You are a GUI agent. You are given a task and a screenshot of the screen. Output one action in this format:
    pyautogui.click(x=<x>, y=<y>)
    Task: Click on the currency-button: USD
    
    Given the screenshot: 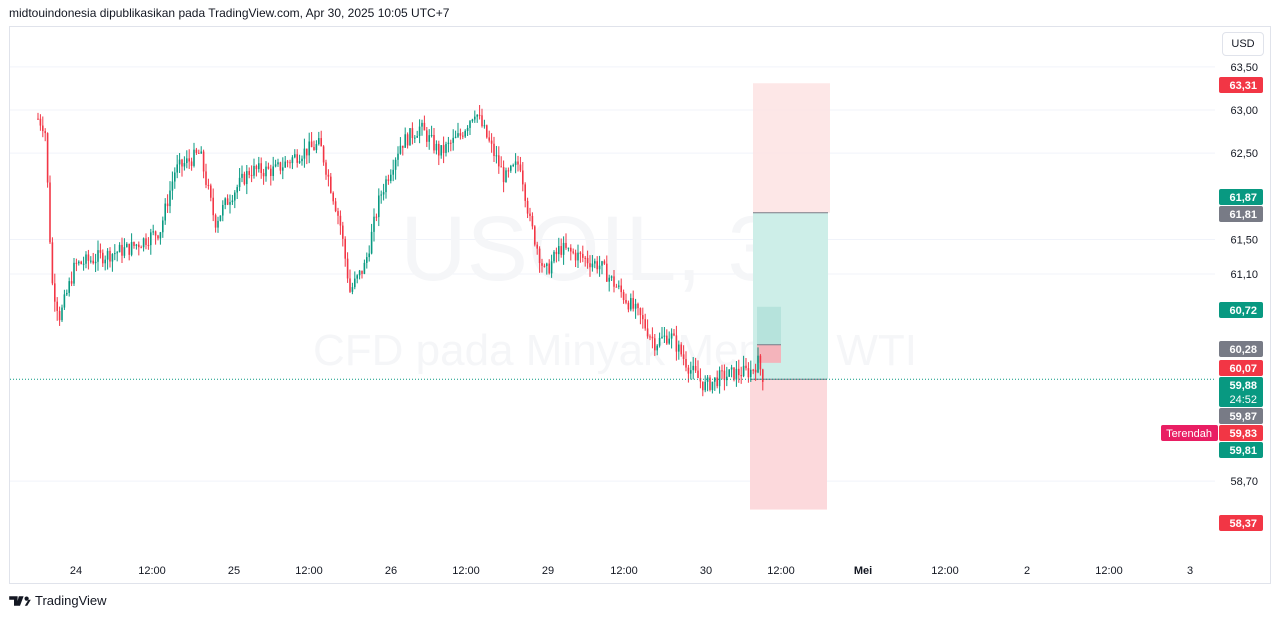 What is the action you would take?
    pyautogui.click(x=1243, y=44)
    